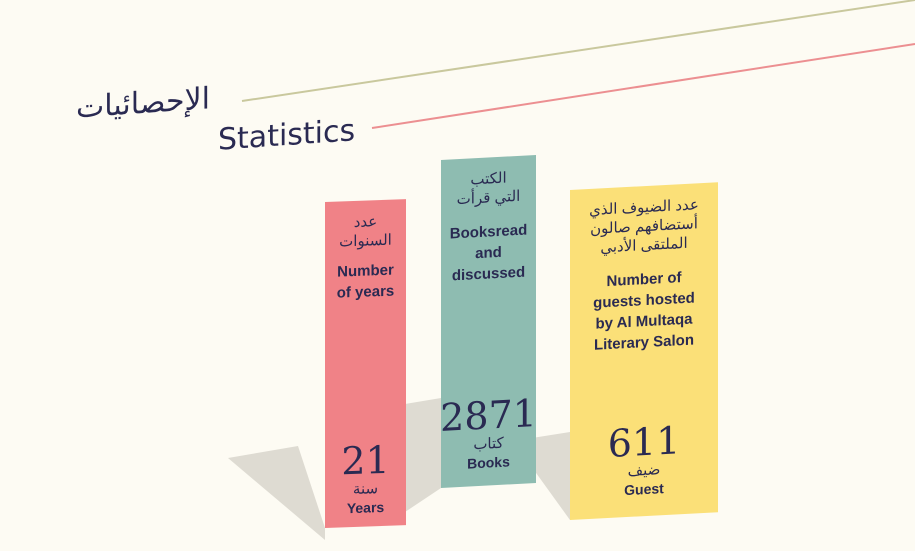 This screenshot has height=551, width=915. Describe the element at coordinates (276, 493) in the screenshot. I see `years-shadow` at that location.